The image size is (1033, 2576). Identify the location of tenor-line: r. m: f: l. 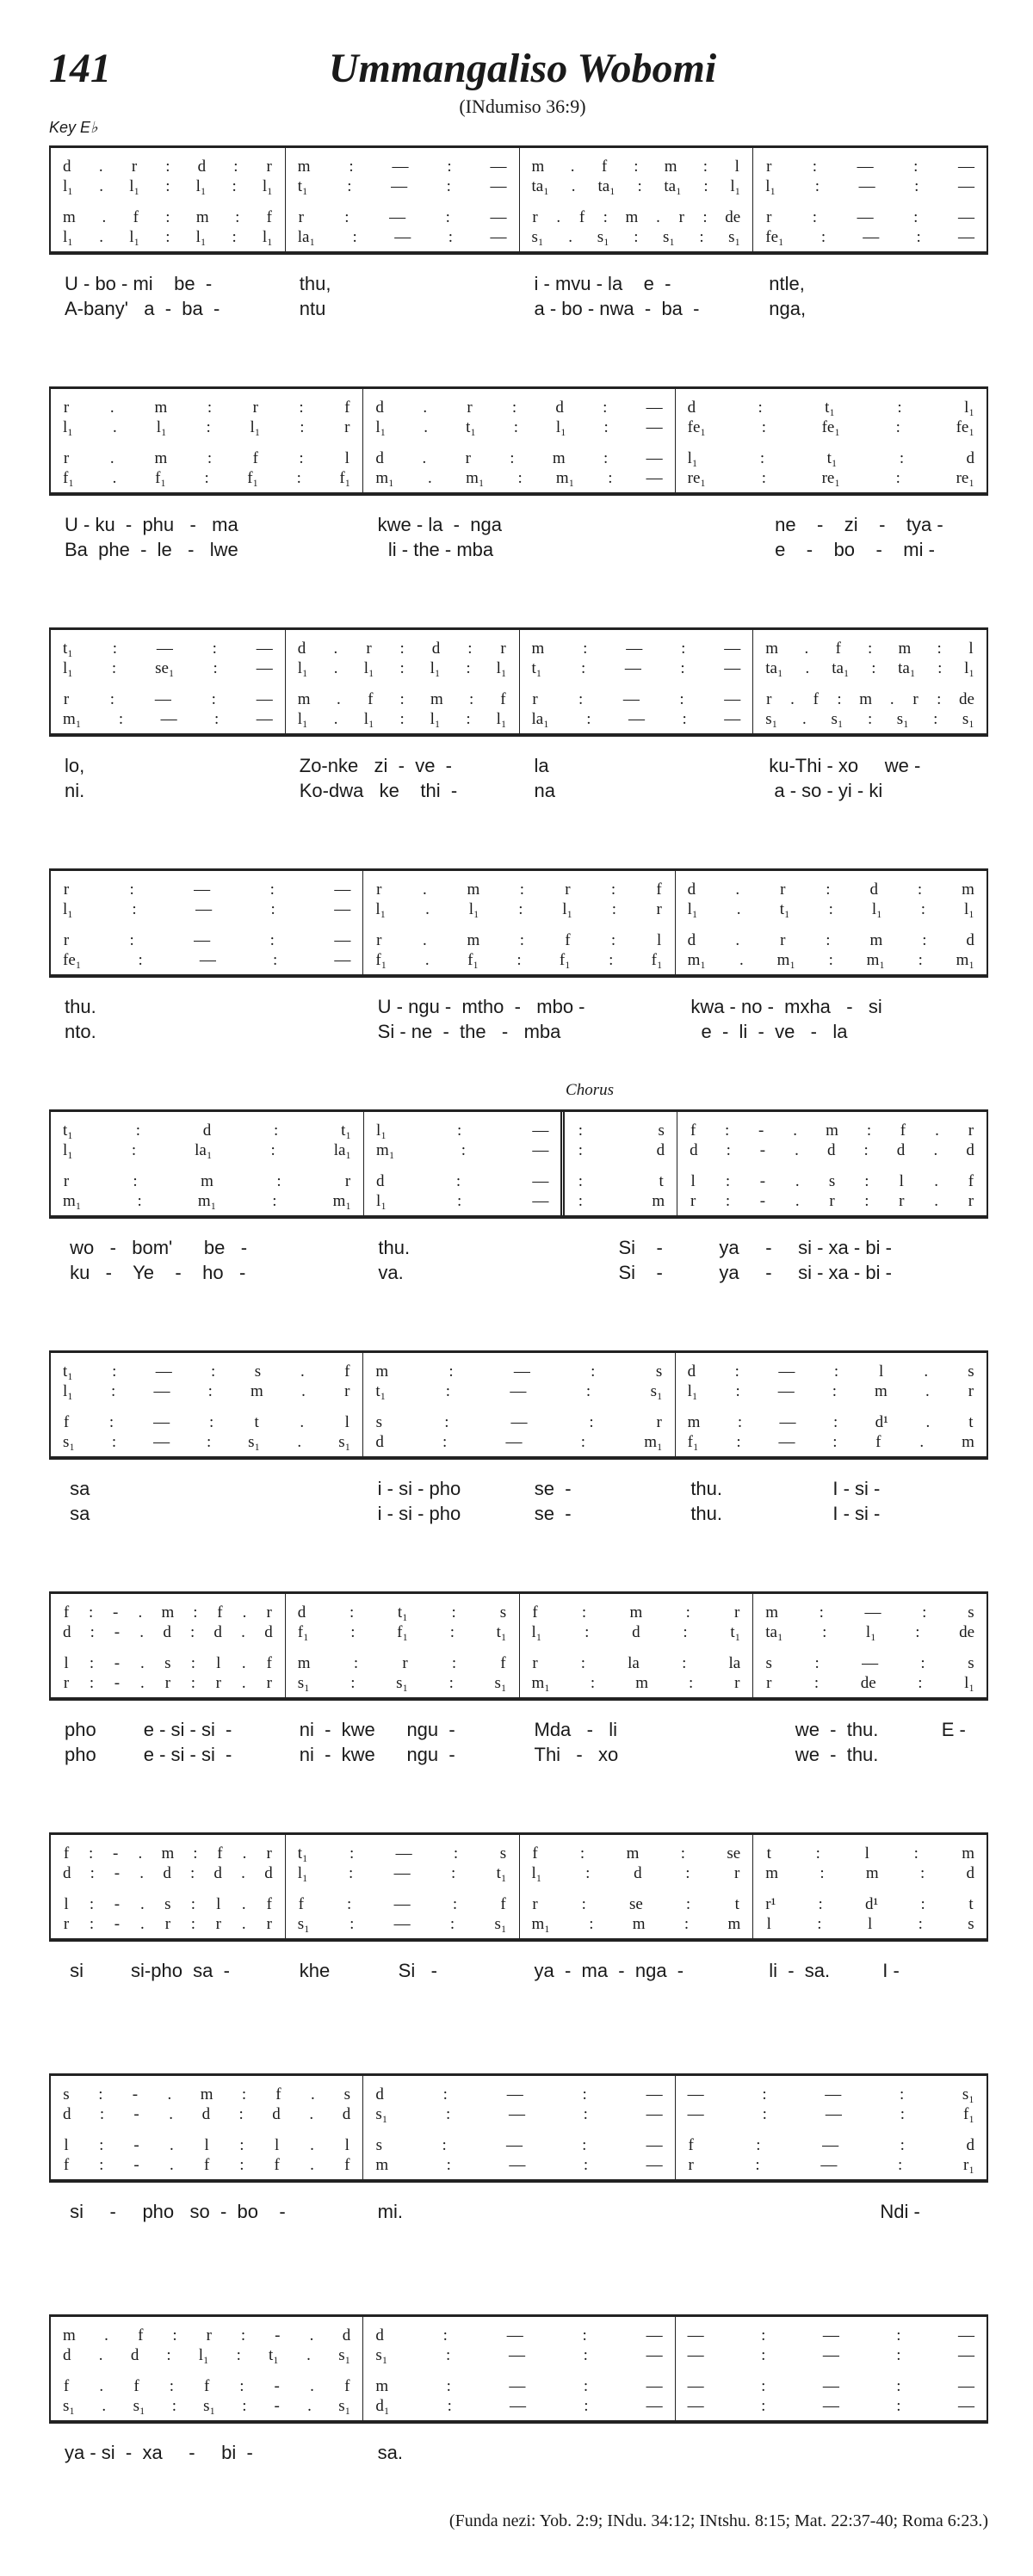
(206, 458).